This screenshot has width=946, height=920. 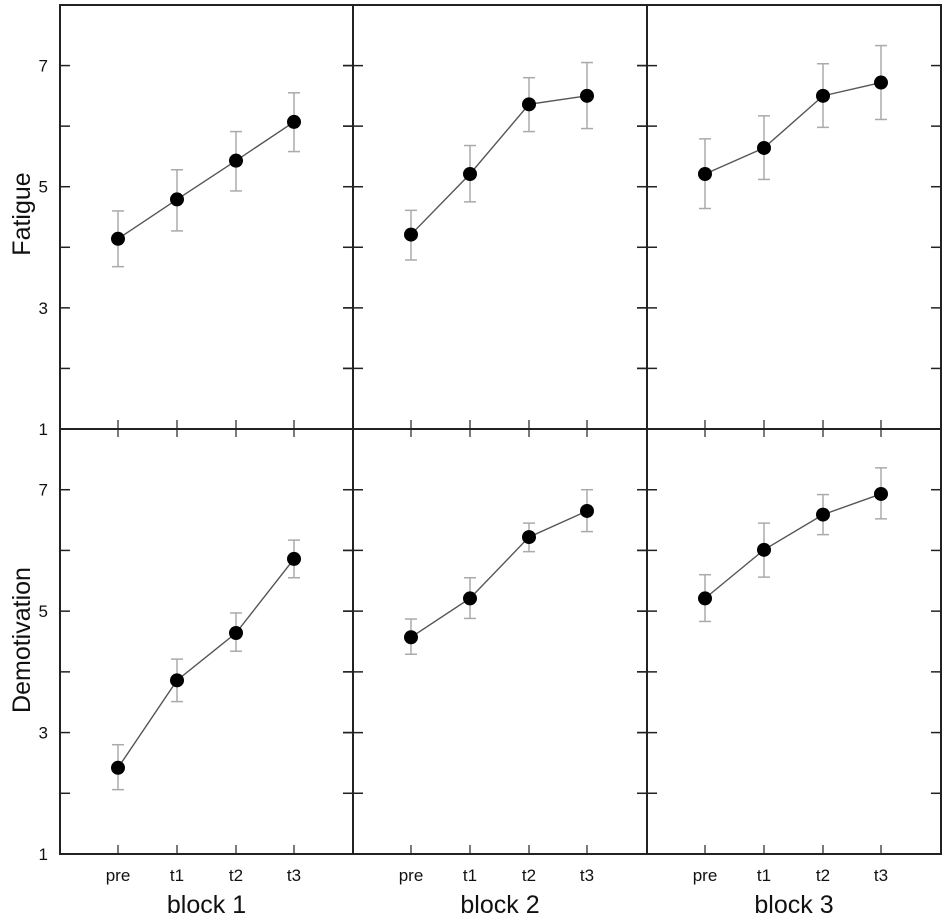 I want to click on block-axis-titles: block 1 block 2 block 3, so click(x=500, y=905).